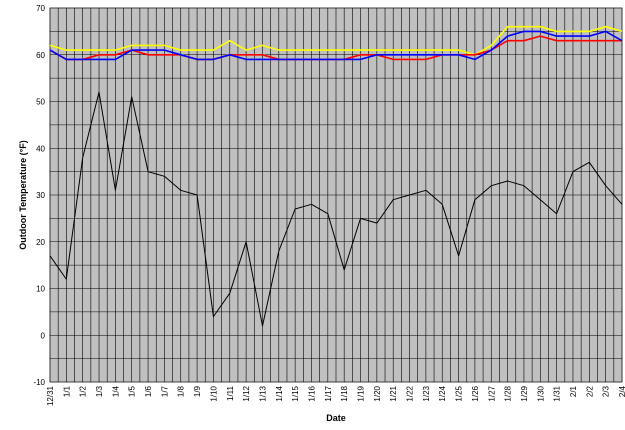  What do you see at coordinates (66, 391) in the screenshot?
I see `x-tick-label: 1/1` at bounding box center [66, 391].